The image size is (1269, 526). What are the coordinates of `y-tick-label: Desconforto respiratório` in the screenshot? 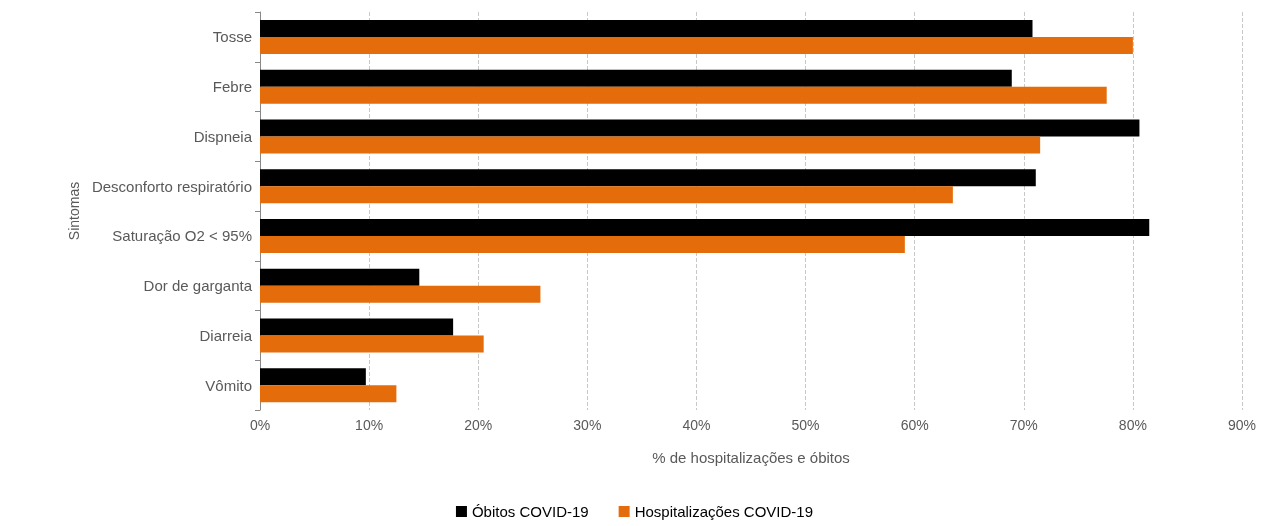 It's located at (171, 186).